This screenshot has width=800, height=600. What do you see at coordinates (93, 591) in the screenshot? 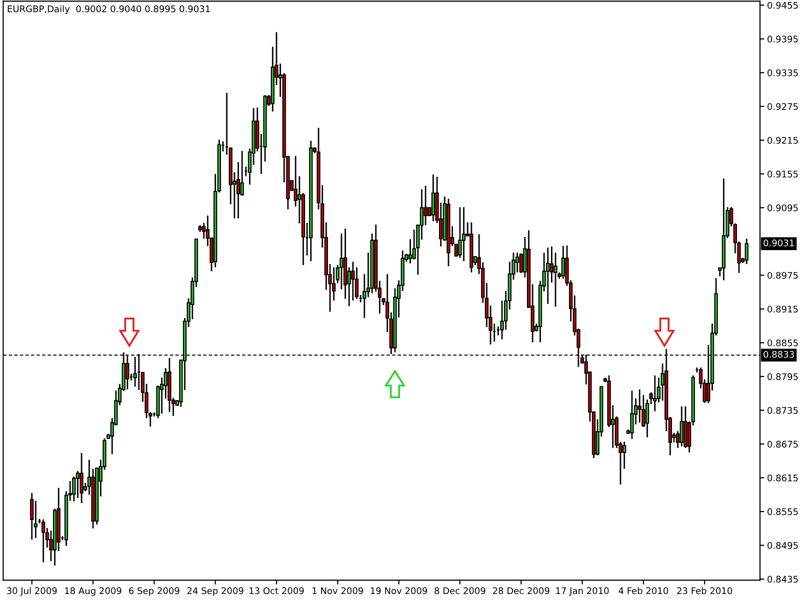
I see `x-tick-label: 18 Aug 2009` at bounding box center [93, 591].